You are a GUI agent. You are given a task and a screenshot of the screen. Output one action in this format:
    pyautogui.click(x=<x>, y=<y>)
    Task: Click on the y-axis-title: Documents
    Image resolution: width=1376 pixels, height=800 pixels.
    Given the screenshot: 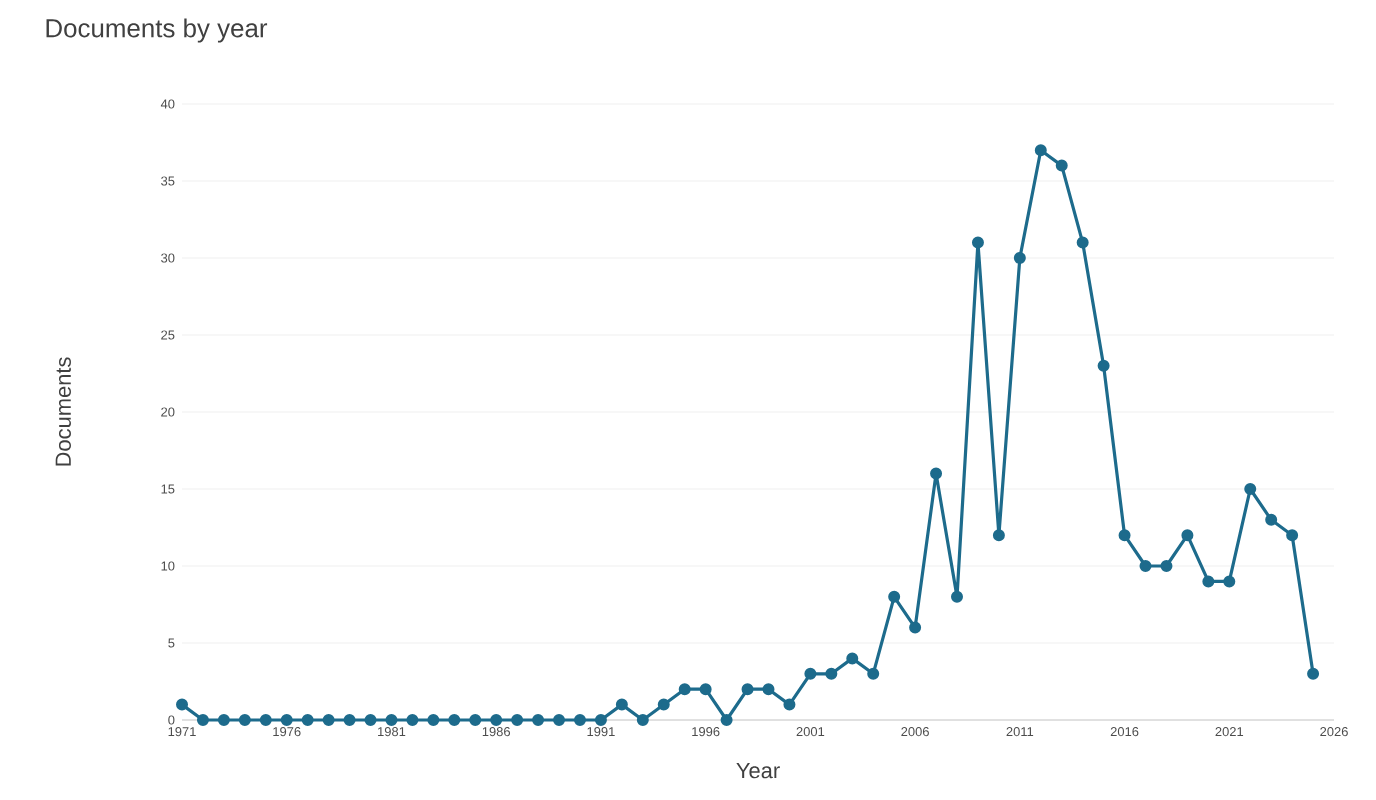 What is the action you would take?
    pyautogui.click(x=63, y=411)
    